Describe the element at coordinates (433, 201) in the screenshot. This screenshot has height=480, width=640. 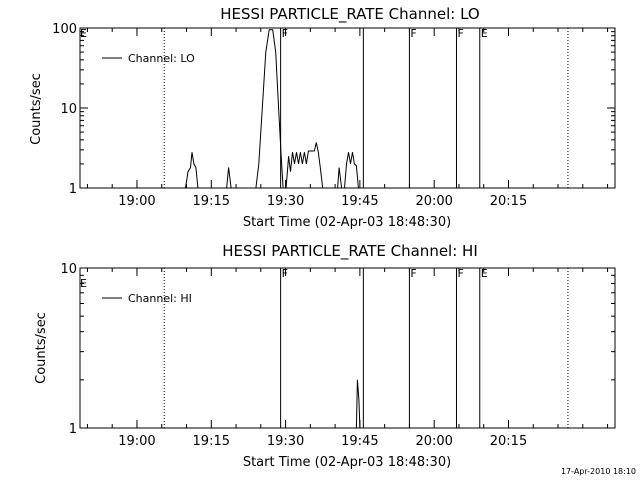
I see `lo-x-tick-label: 20:00` at that location.